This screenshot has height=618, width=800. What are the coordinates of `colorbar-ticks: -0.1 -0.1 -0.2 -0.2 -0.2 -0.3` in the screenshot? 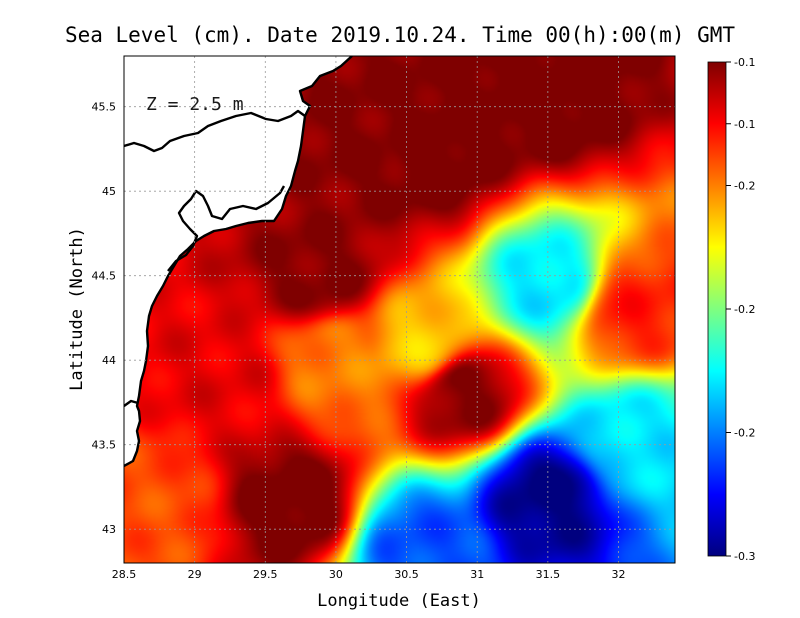 It's located at (740, 309).